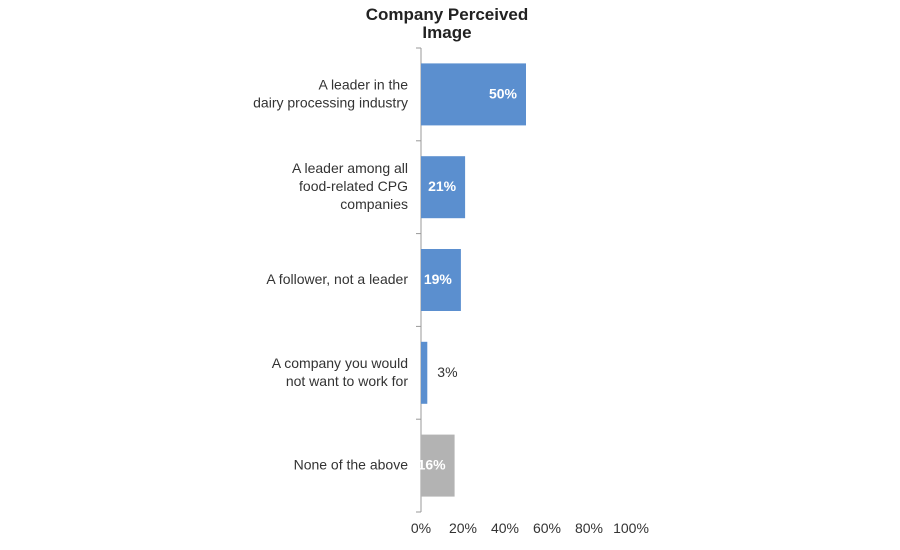 The height and width of the screenshot is (550, 900). I want to click on x-tick-label: 80%, so click(589, 528).